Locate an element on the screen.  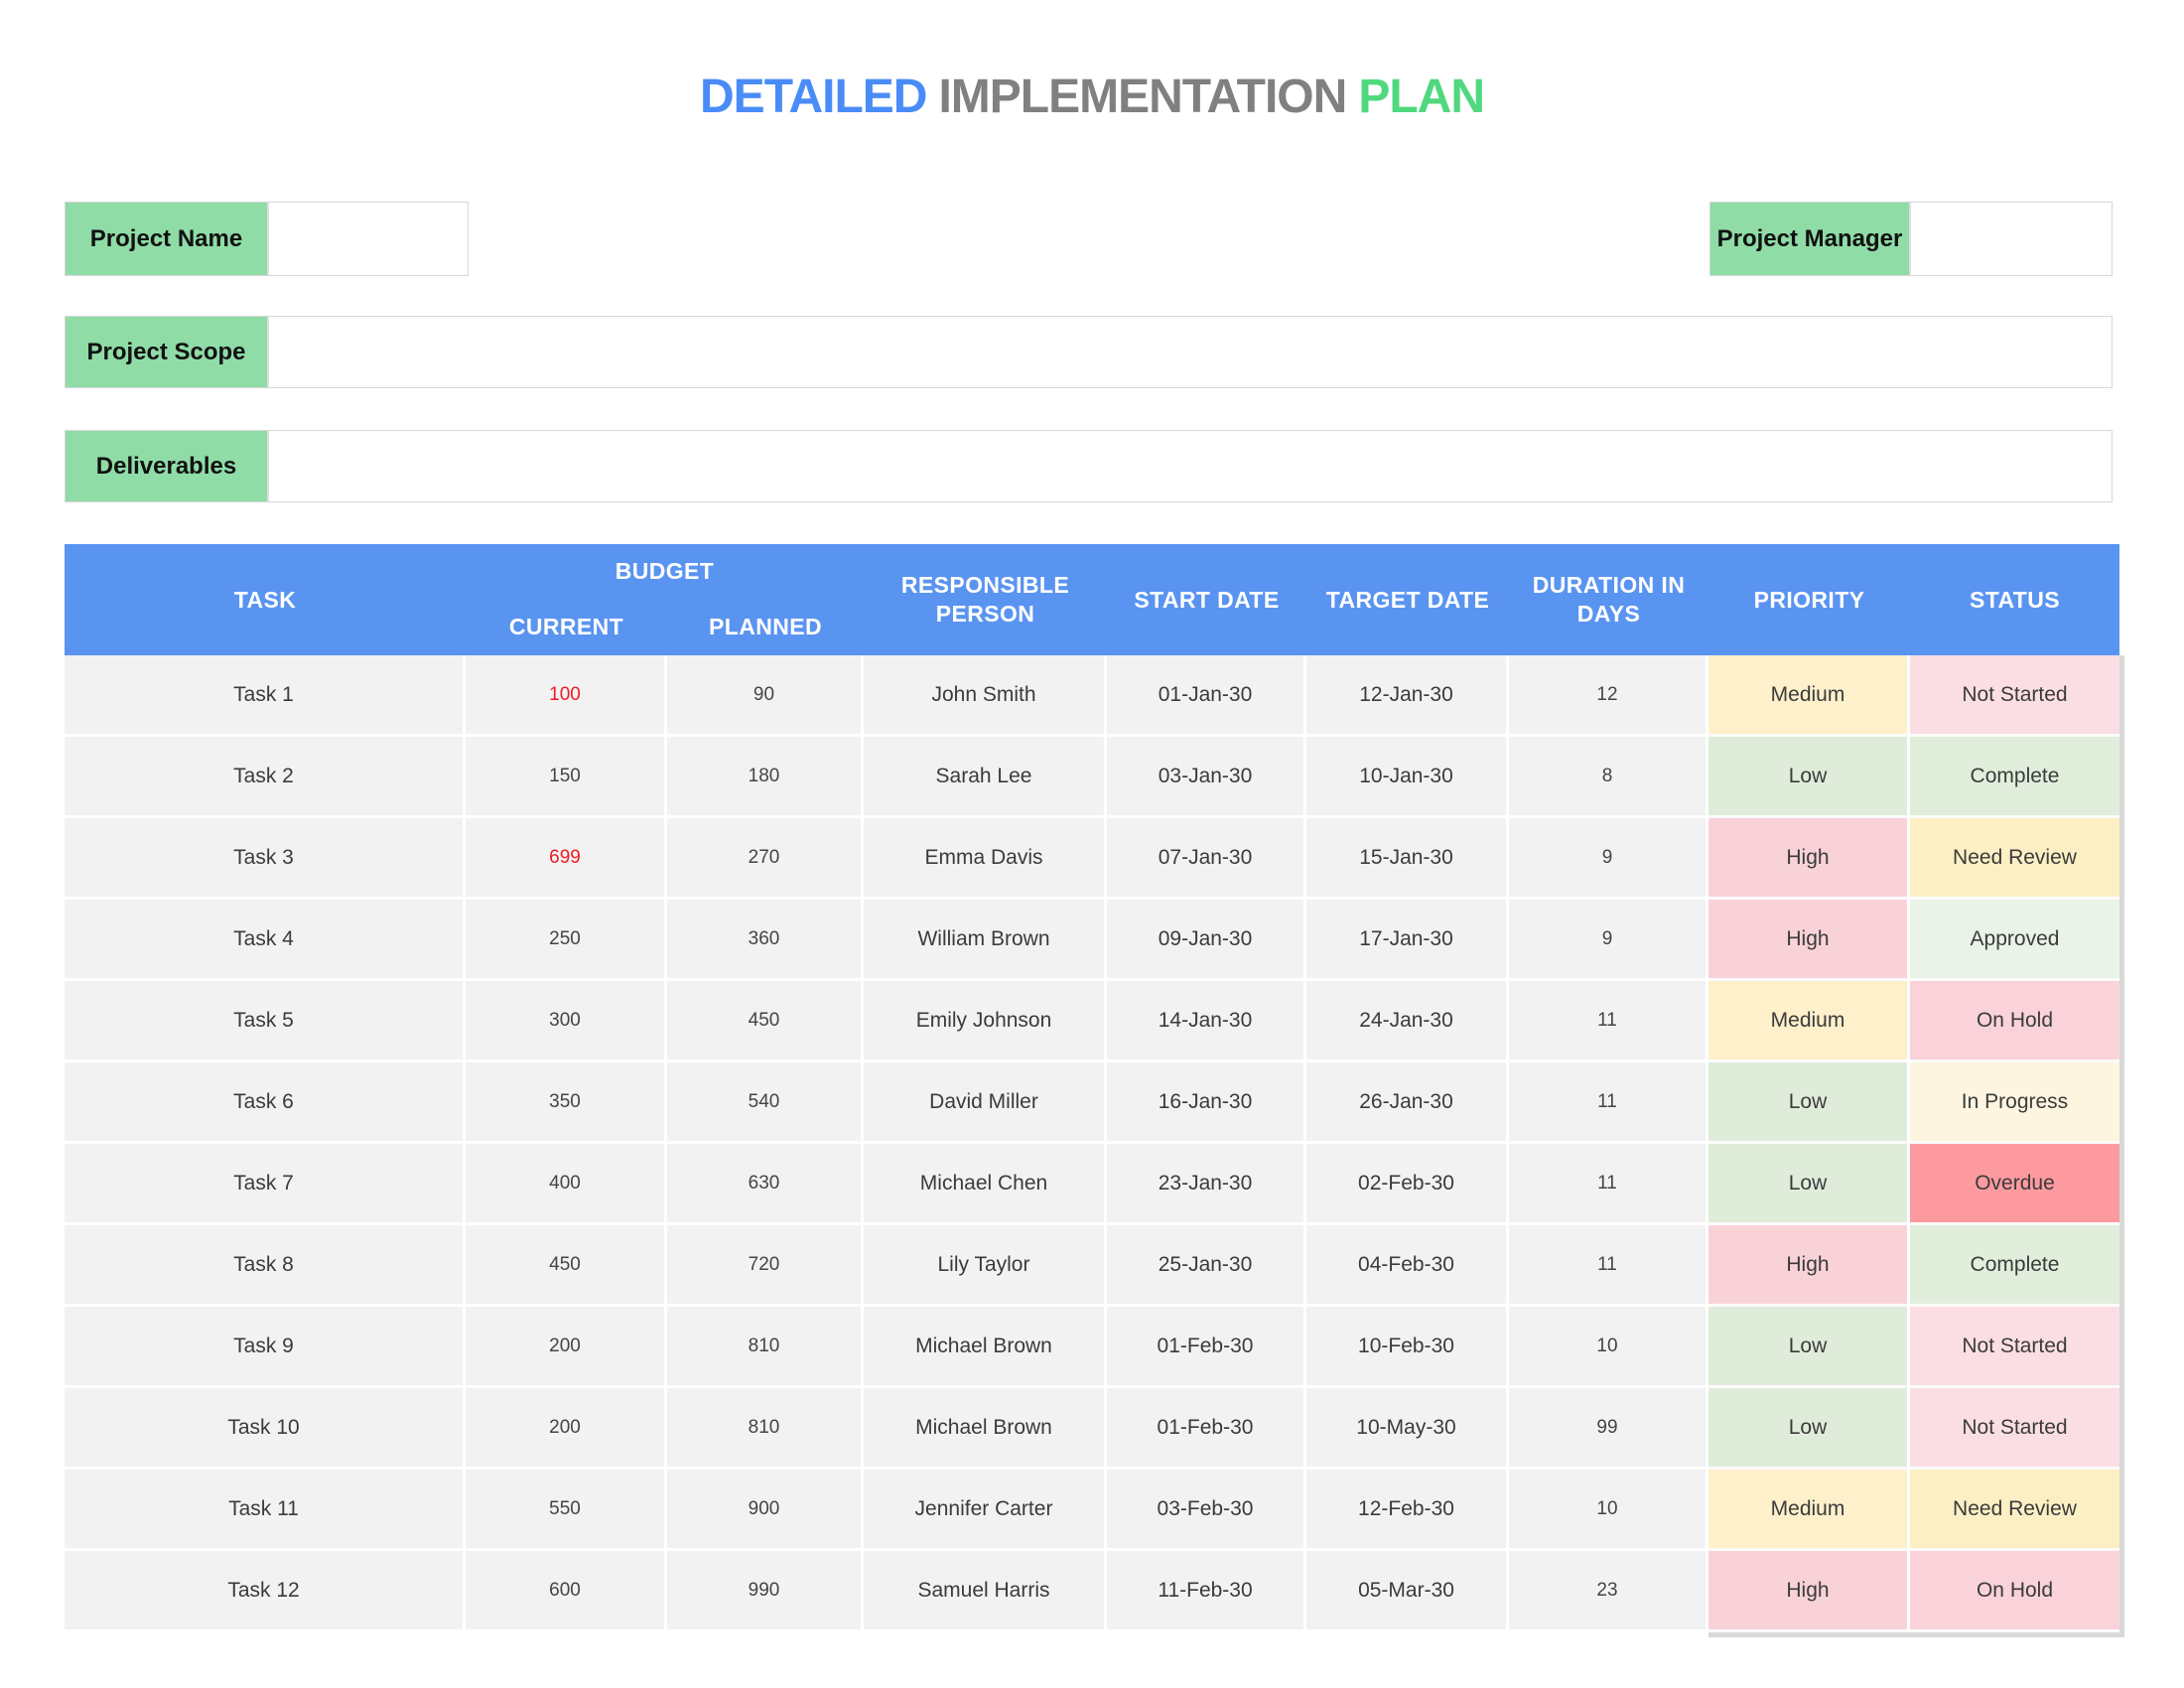
cell-budget-planned: 450 is located at coordinates (765, 1021).